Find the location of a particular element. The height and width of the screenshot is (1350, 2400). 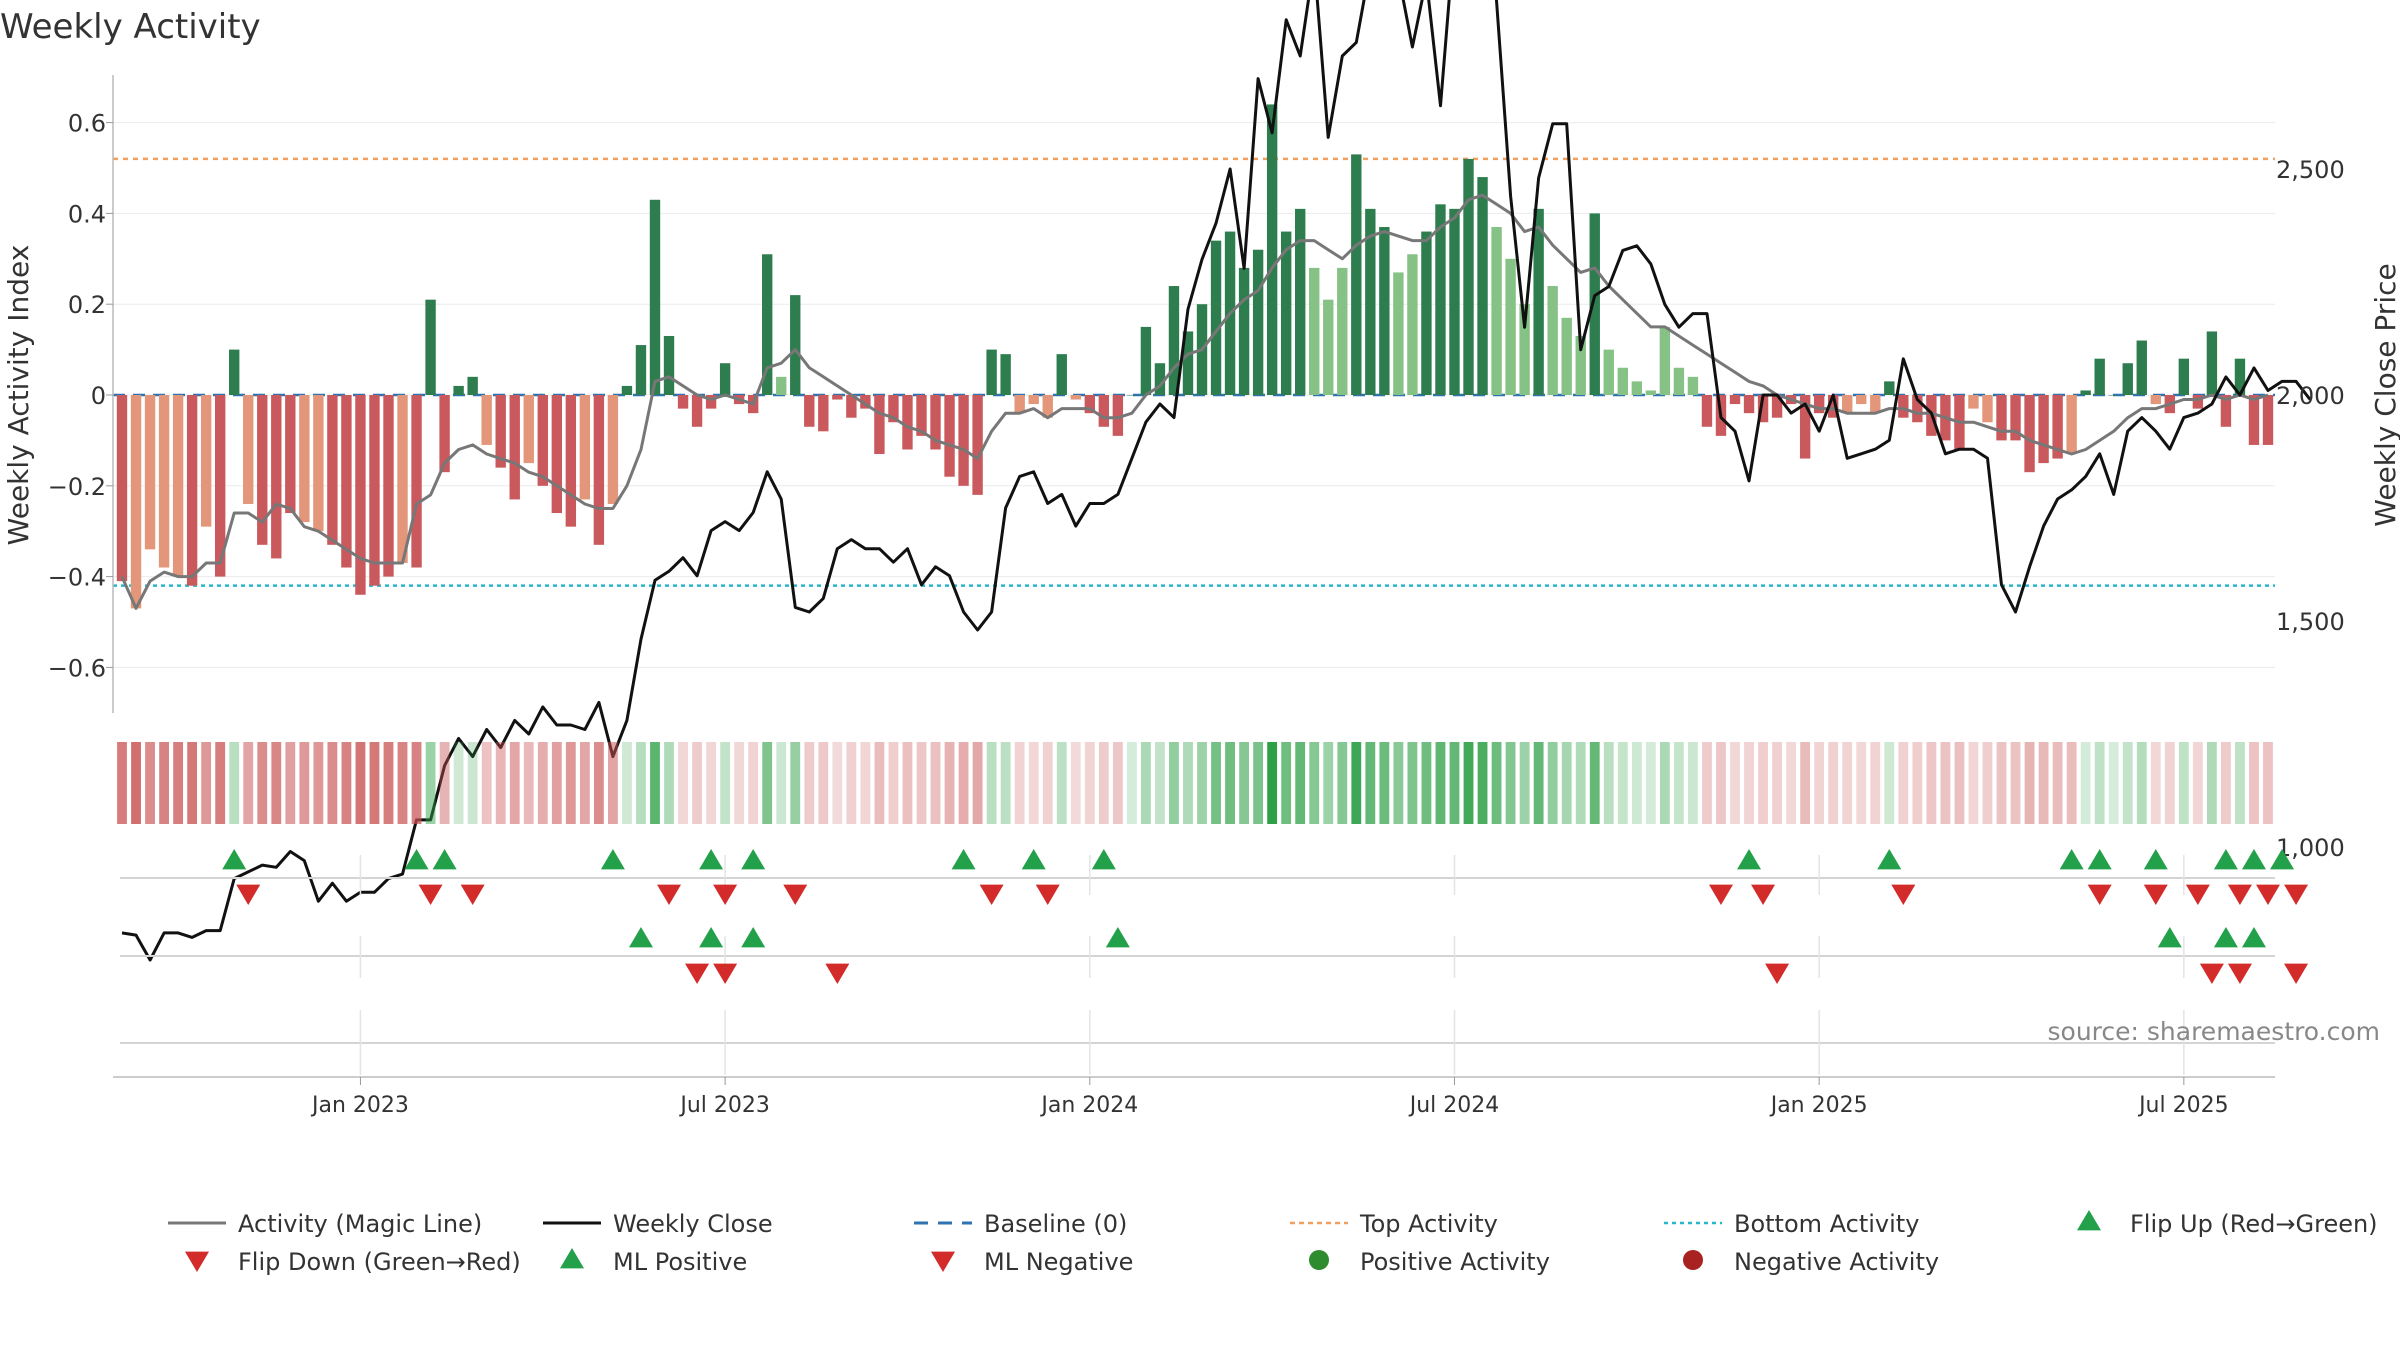

legend-item: ML Negative is located at coordinates (1032, 1262).